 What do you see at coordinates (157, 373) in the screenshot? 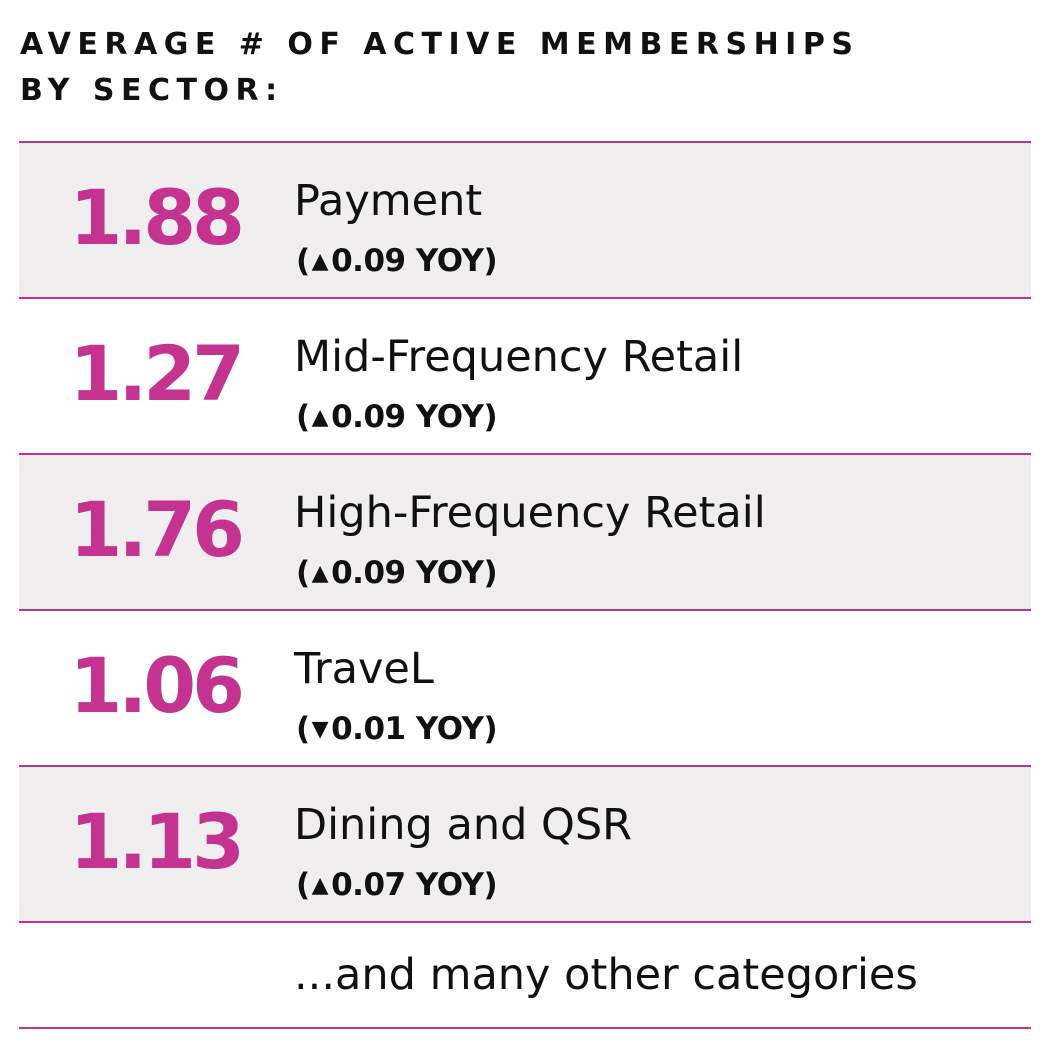
I see `membership-value: 1.27` at bounding box center [157, 373].